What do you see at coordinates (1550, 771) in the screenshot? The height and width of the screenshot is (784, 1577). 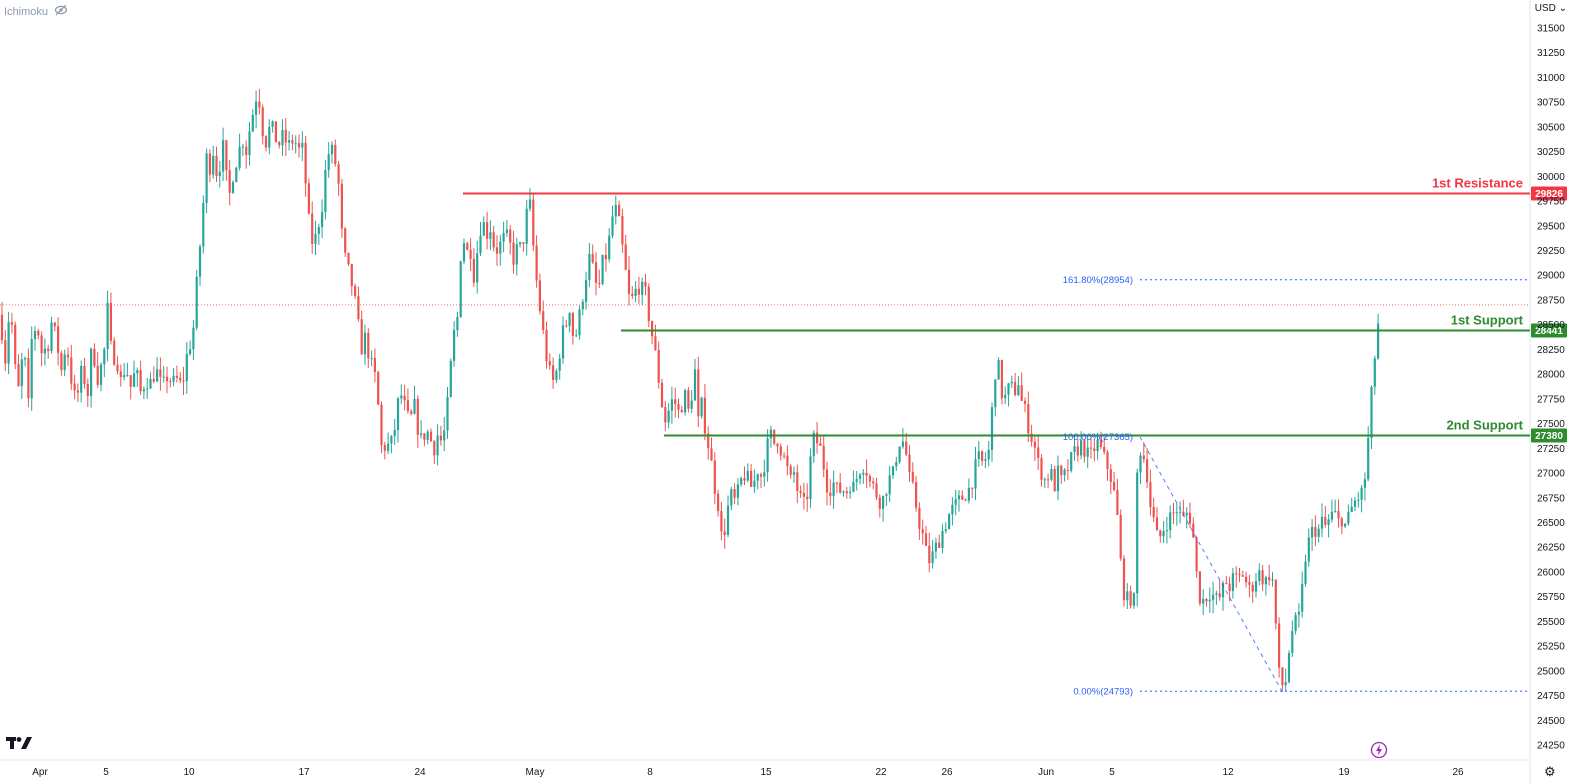 I see `gear-icon: ⚙` at bounding box center [1550, 771].